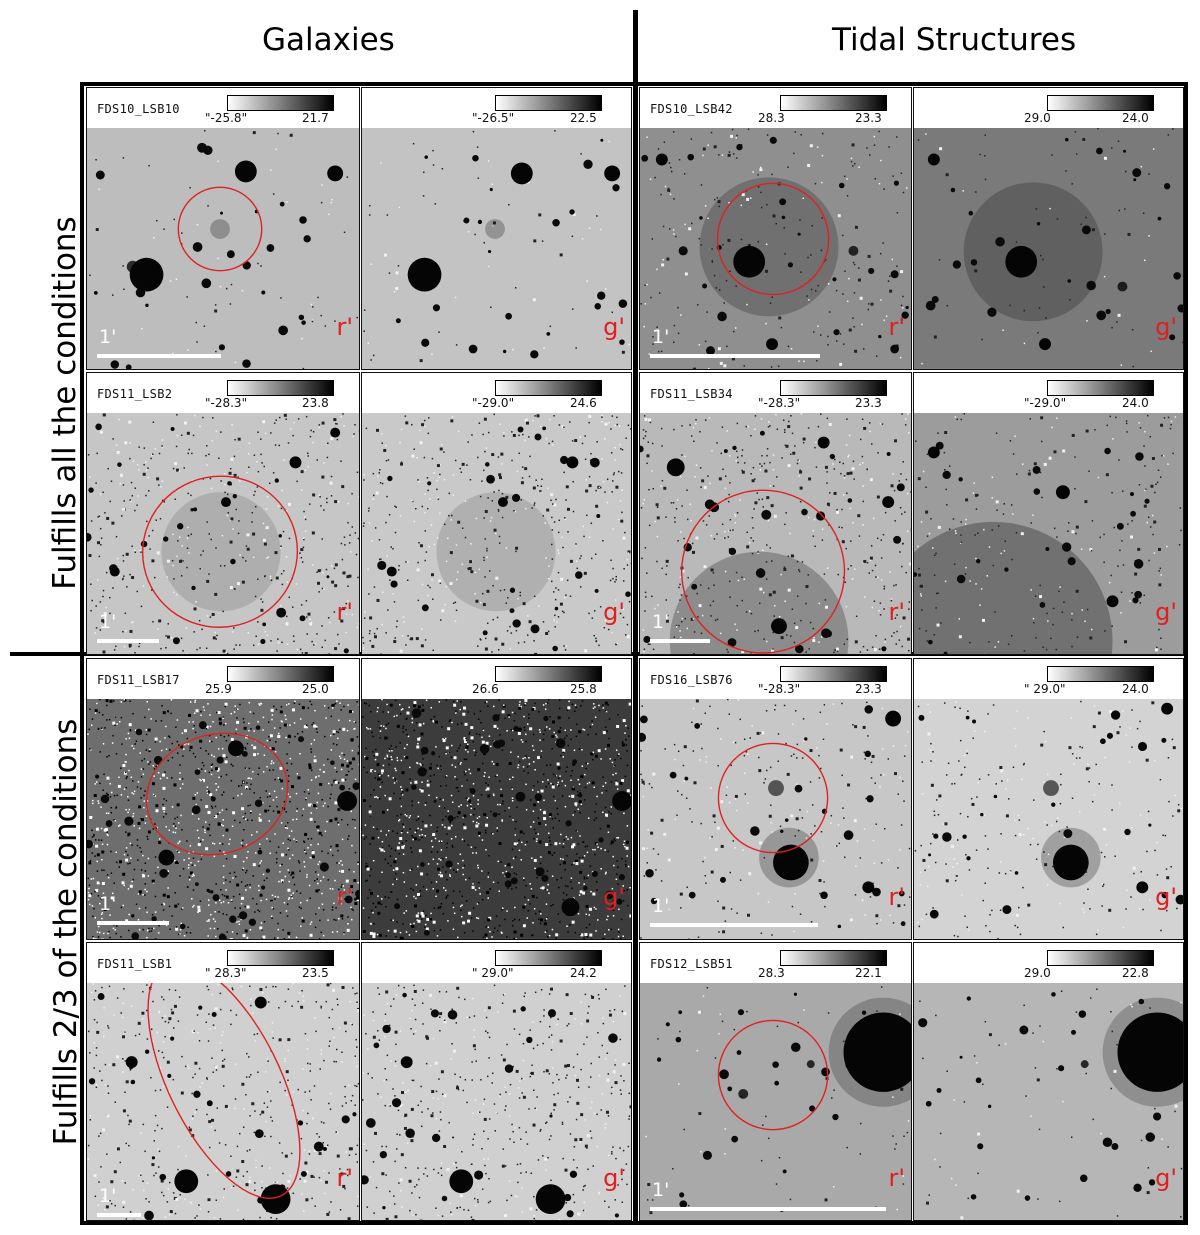  What do you see at coordinates (868, 689) in the screenshot?
I see `colorbar-max-label: 23.3` at bounding box center [868, 689].